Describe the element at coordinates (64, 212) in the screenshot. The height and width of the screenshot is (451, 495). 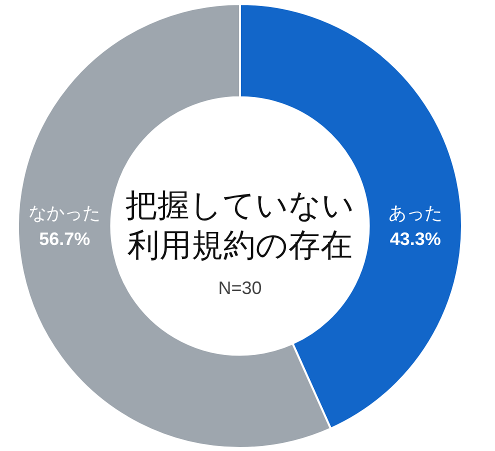
I see `slice-label: なかった` at that location.